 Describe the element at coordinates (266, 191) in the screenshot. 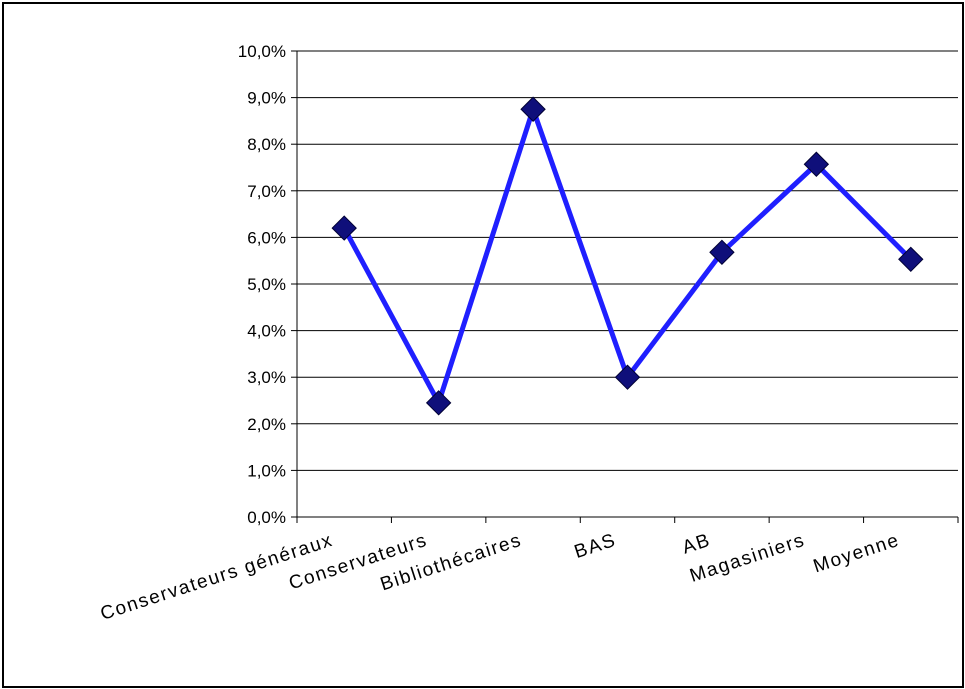

I see `y-tick-label: 7,0%` at that location.